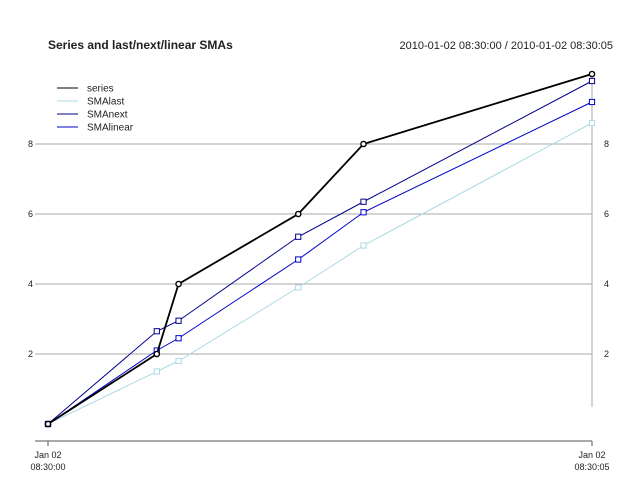 The width and height of the screenshot is (640, 480). Describe the element at coordinates (105, 102) in the screenshot. I see `legend-label-smalast: SMAlast` at that location.